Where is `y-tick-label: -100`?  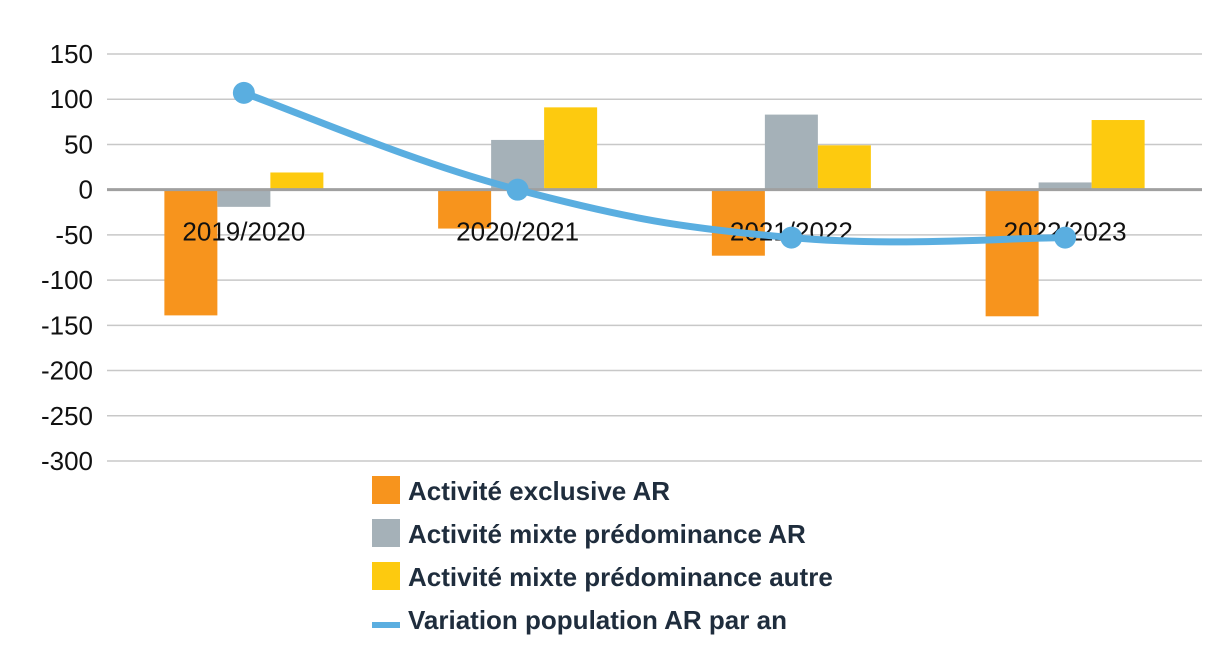
y-tick-label: -100 is located at coordinates (67, 280).